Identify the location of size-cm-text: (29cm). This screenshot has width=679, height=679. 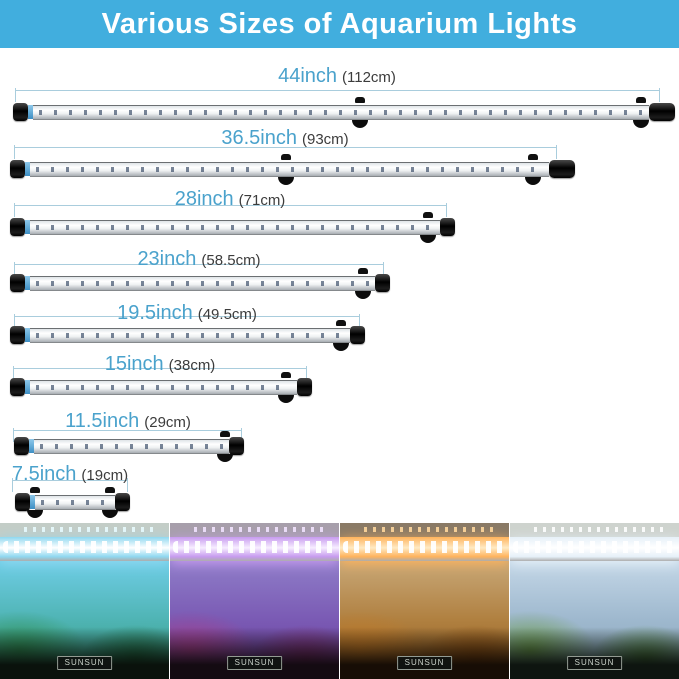
(167, 422).